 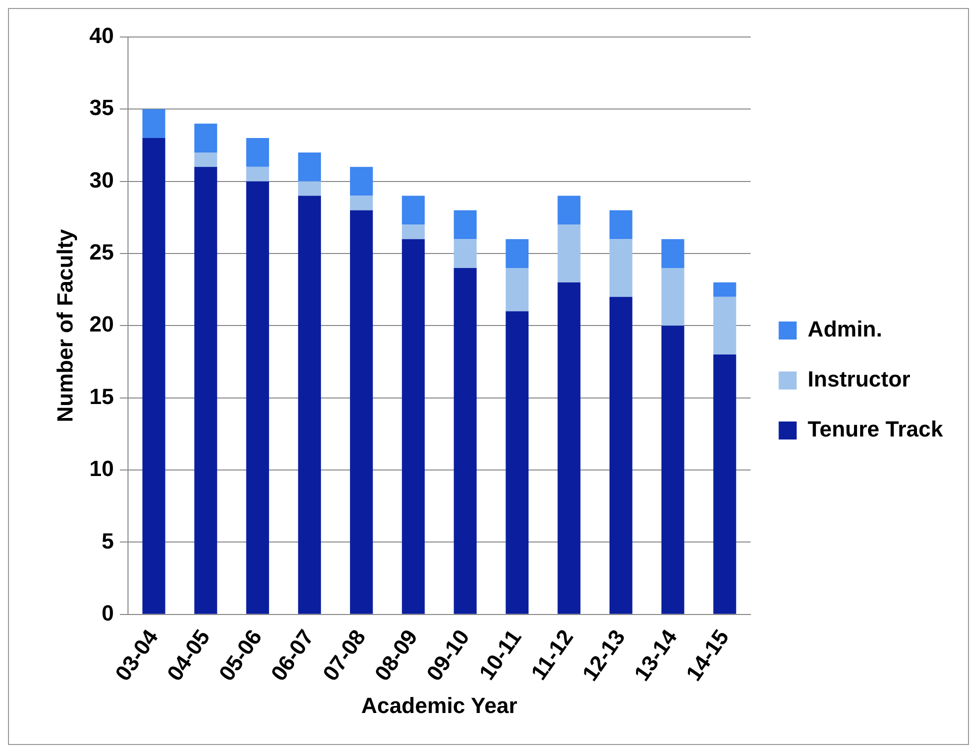 I want to click on y-tick-label: 0, so click(x=108, y=613).